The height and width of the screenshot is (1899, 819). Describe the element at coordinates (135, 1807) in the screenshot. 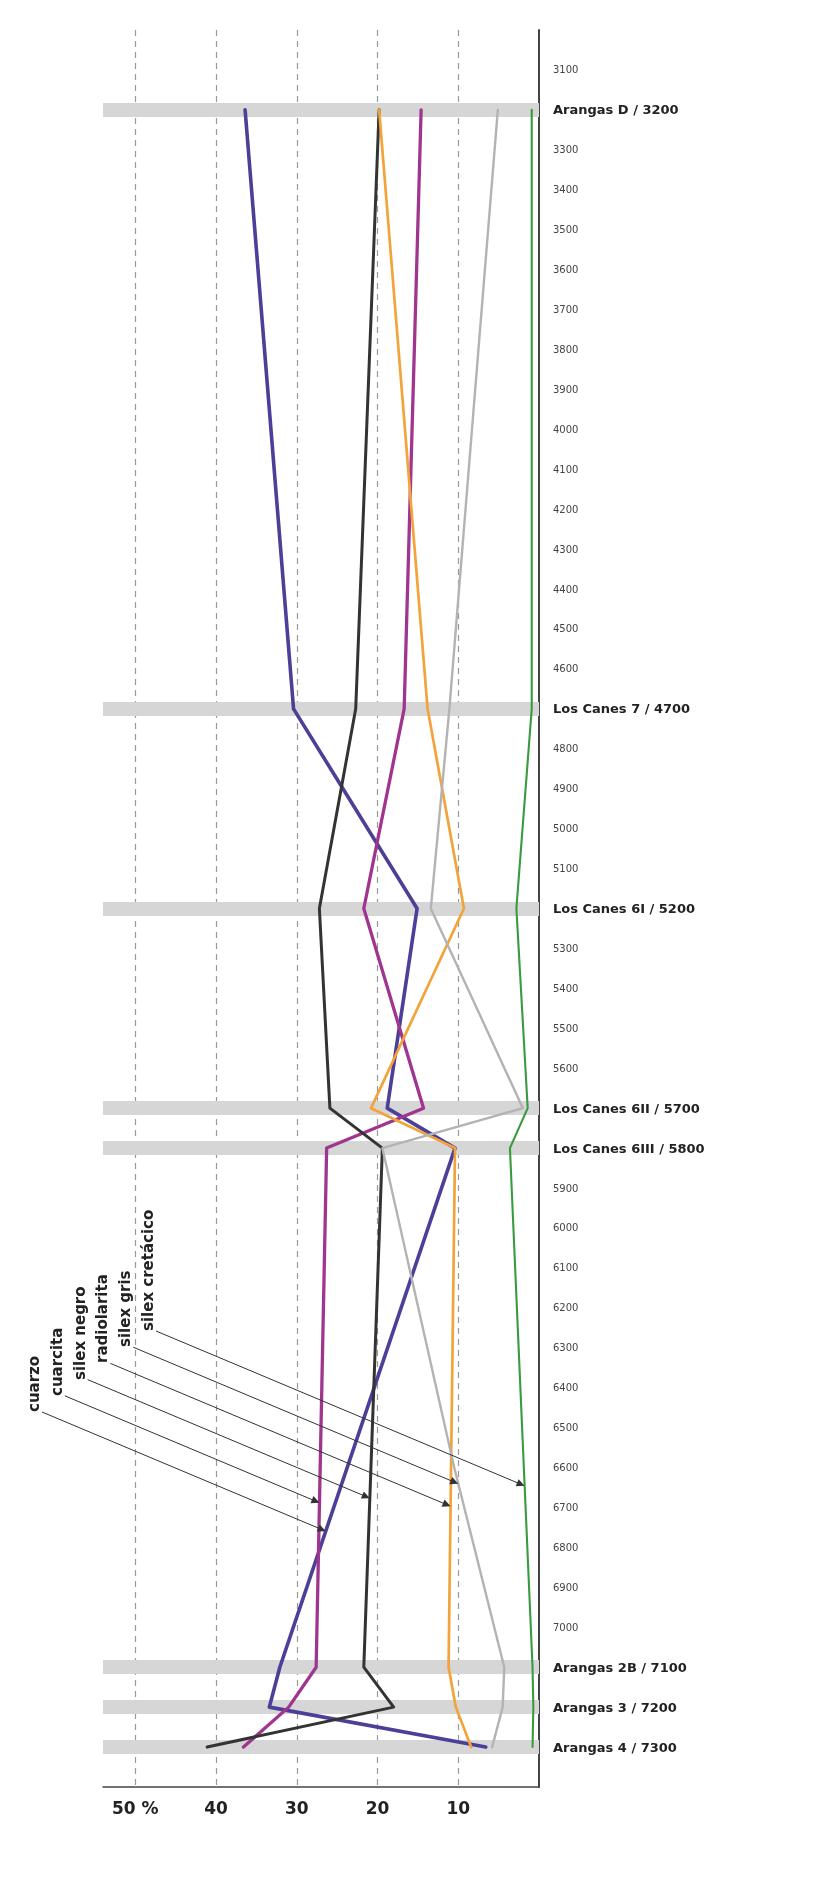

I see `x-tick-label: 50 %` at that location.